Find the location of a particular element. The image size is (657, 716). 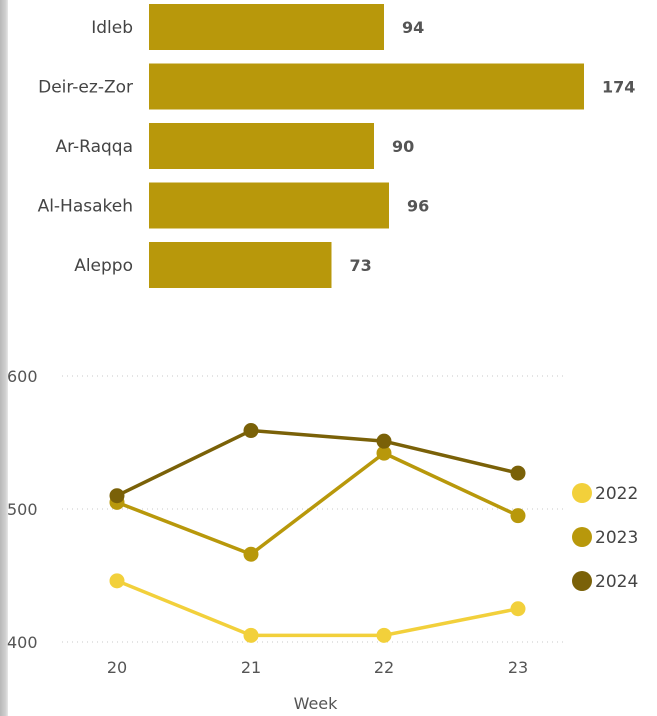

legend-marker-2023 is located at coordinates (582, 537).